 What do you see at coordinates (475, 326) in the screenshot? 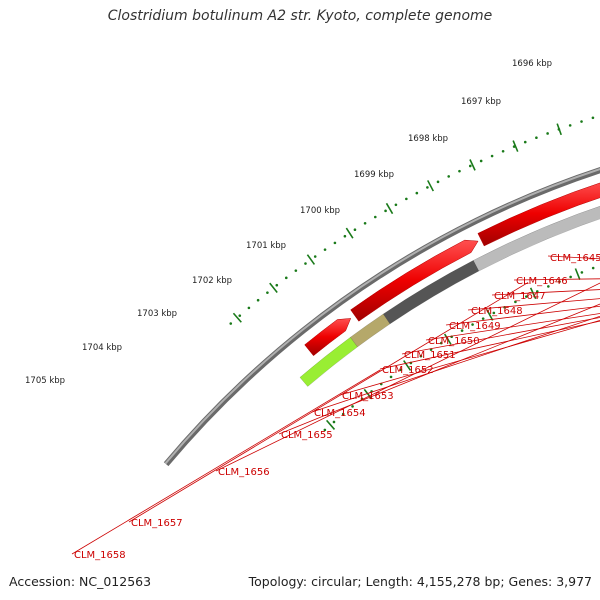
I see `gene-label-clm-1649: CLM_1649` at bounding box center [475, 326].